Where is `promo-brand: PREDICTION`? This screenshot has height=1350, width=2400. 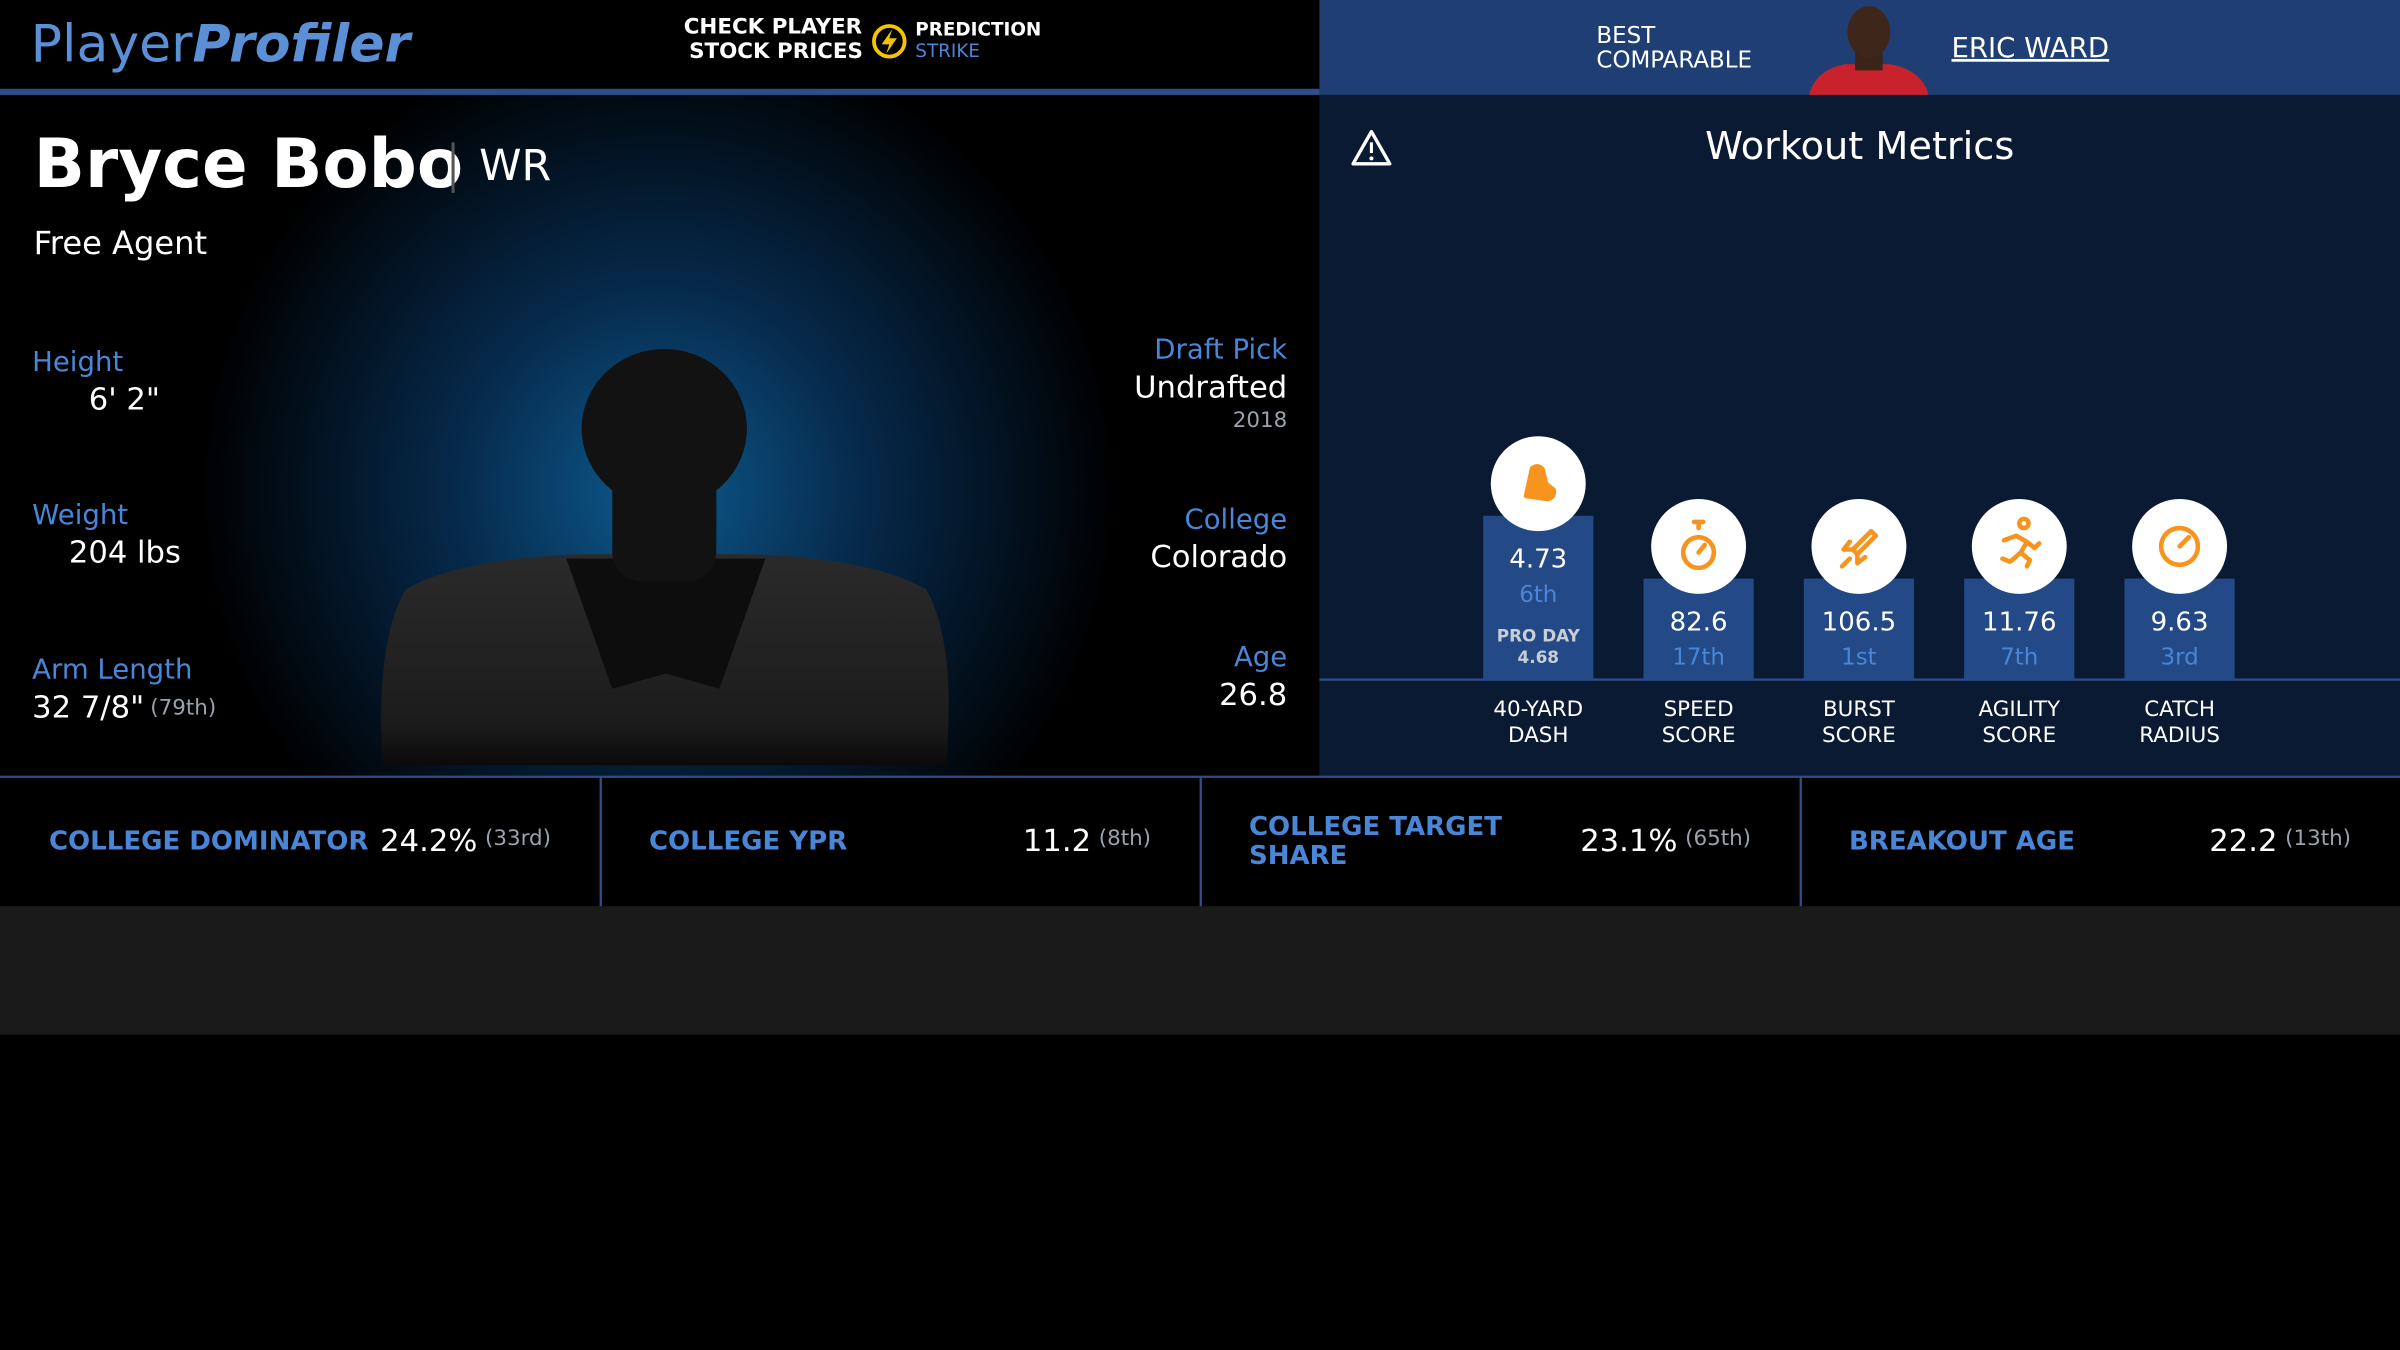
promo-brand: PREDICTION is located at coordinates (978, 30).